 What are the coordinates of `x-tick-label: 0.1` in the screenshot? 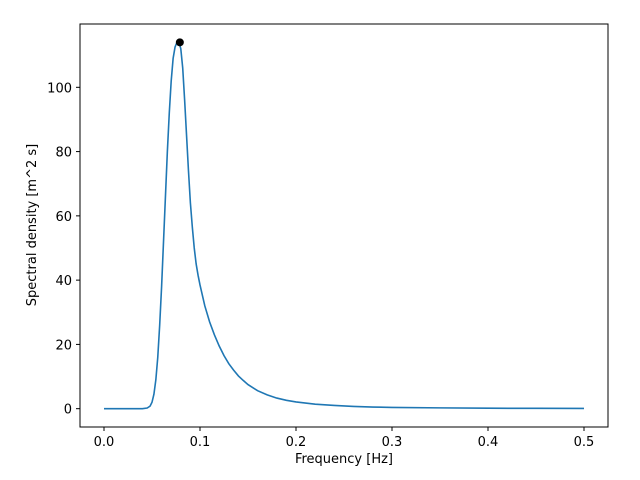 It's located at (200, 442).